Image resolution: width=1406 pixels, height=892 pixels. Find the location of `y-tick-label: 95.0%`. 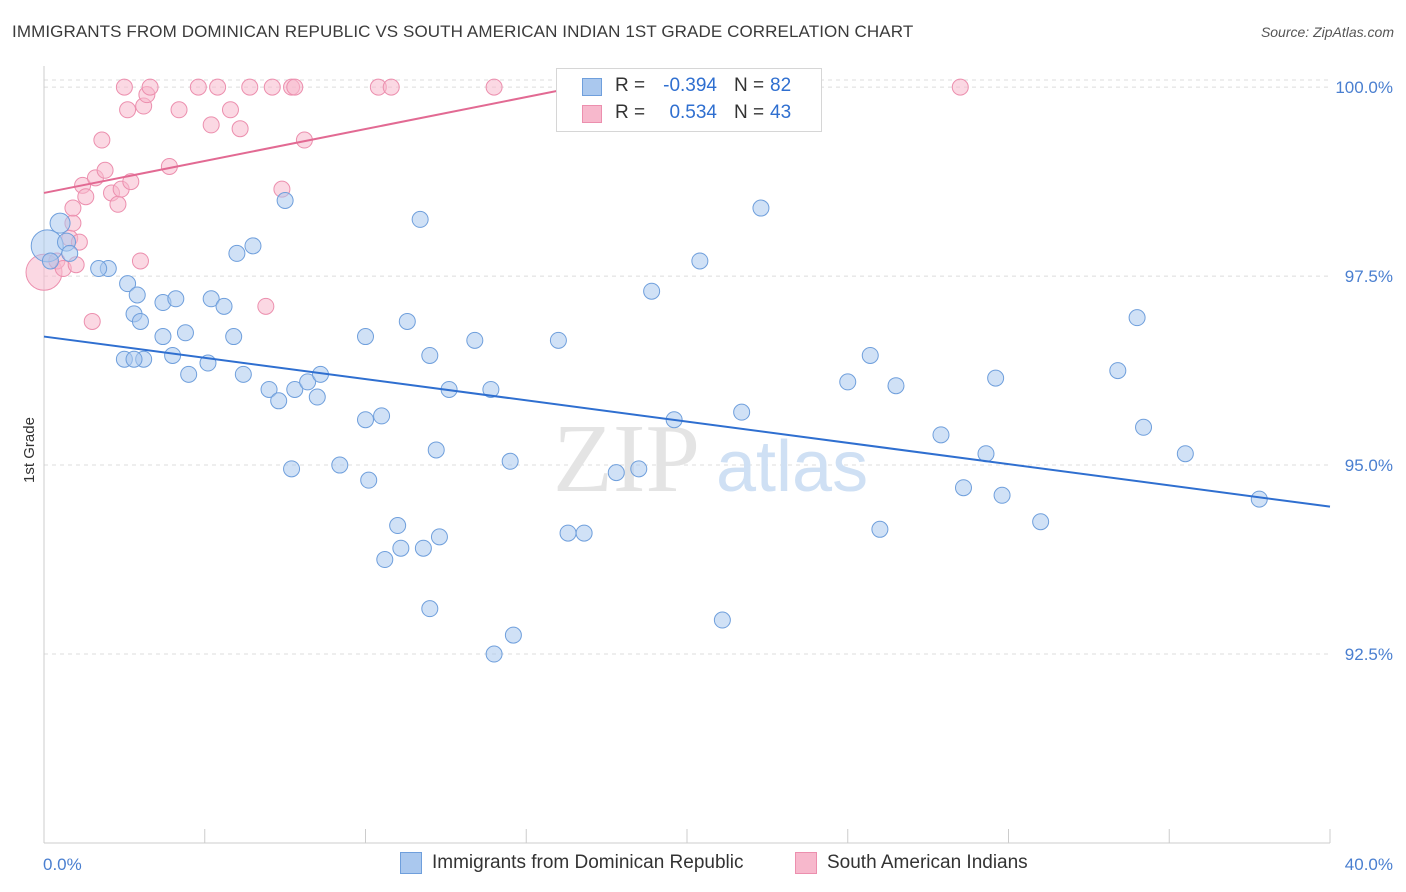

y-tick-label: 95.0% is located at coordinates (1369, 465).